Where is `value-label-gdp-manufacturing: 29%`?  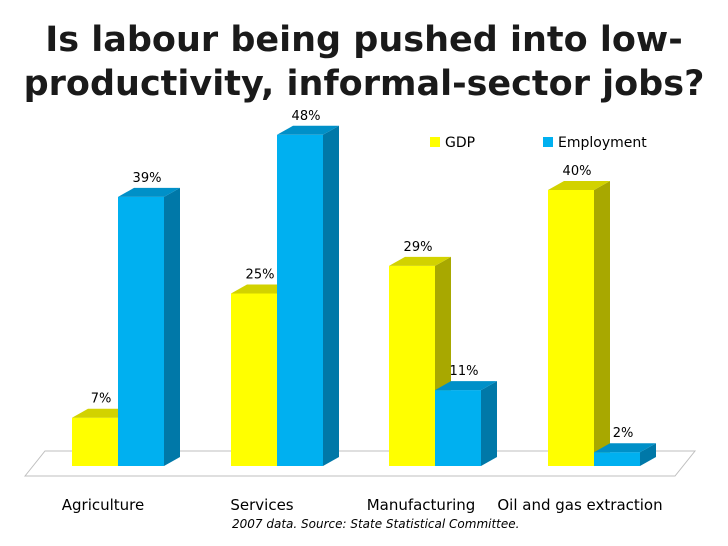
value-label-gdp-manufacturing: 29% is located at coordinates (418, 247).